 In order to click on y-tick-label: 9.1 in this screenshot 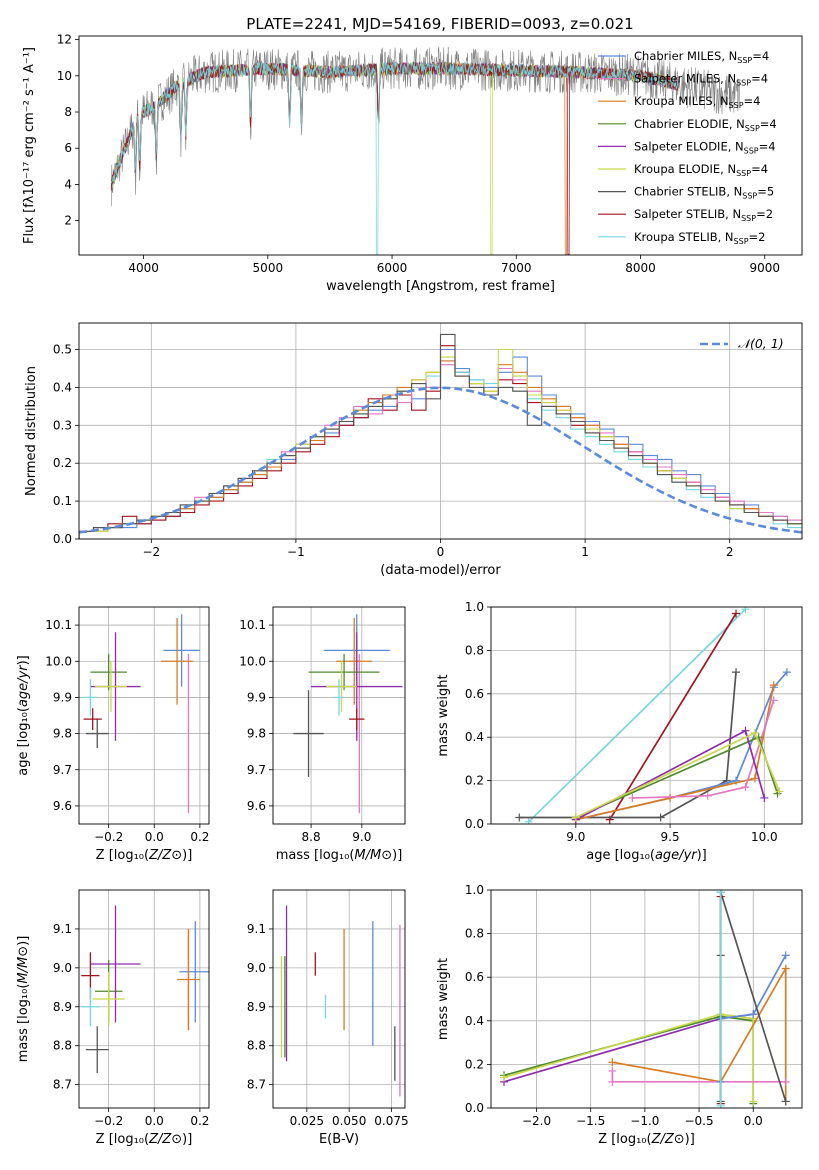, I will do `click(62, 929)`.